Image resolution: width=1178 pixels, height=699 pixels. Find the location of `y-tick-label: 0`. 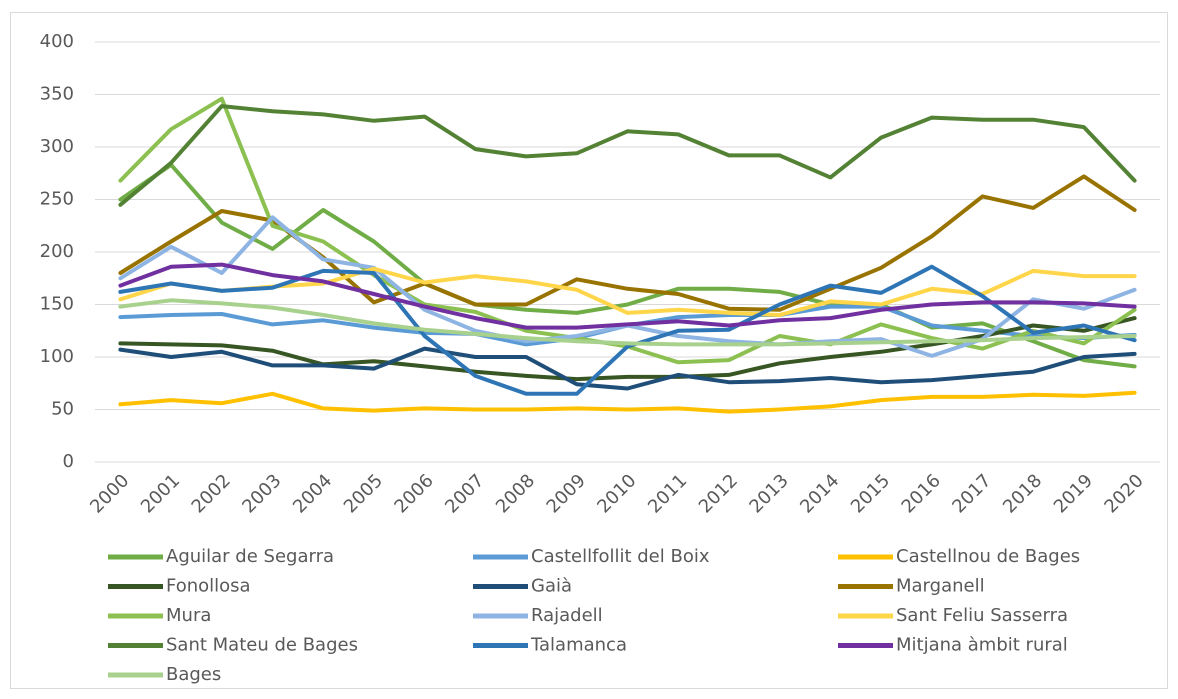

y-tick-label: 0 is located at coordinates (68, 461).